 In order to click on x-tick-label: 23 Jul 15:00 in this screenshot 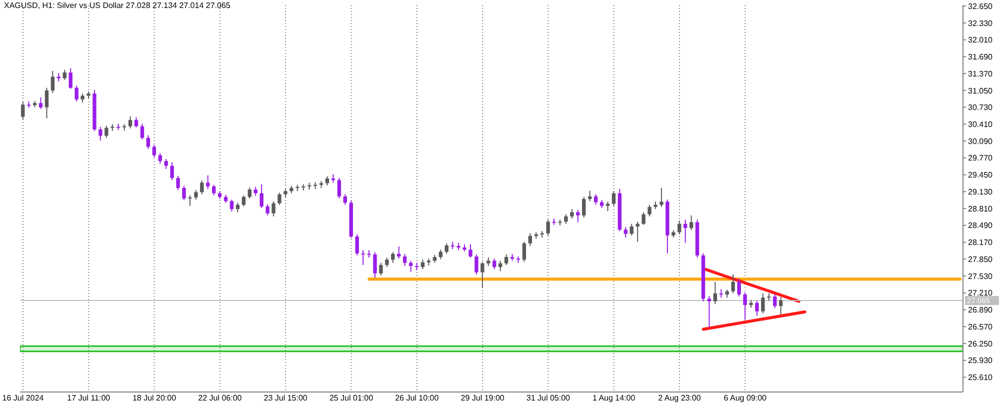, I will do `click(286, 398)`.